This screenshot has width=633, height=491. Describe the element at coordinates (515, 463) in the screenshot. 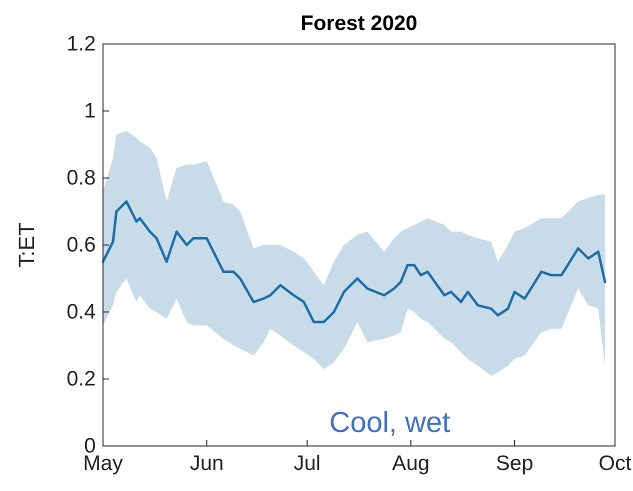

I see `x-tick-label: Sep` at that location.